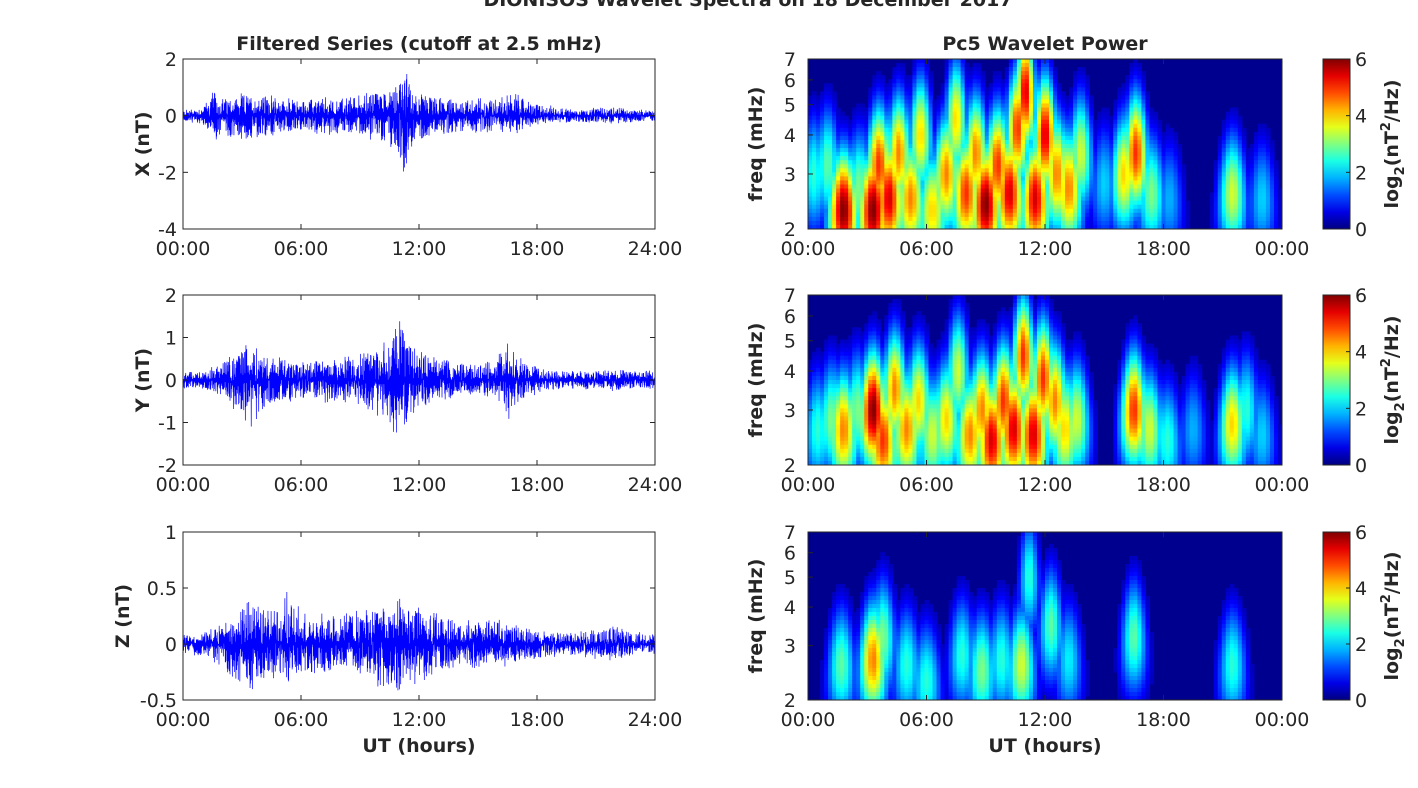 This screenshot has width=1418, height=788. What do you see at coordinates (1361, 173) in the screenshot?
I see `colorbar-tick-label: 2` at bounding box center [1361, 173].